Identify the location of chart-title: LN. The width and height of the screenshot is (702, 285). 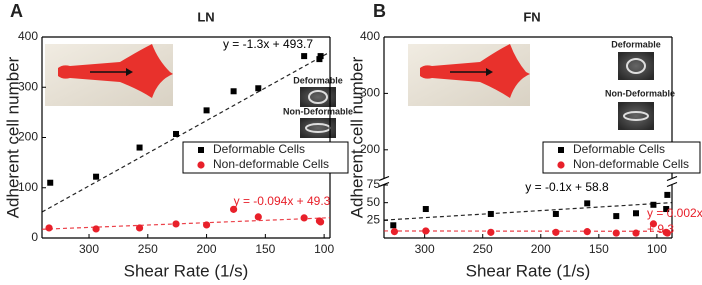
(205, 16).